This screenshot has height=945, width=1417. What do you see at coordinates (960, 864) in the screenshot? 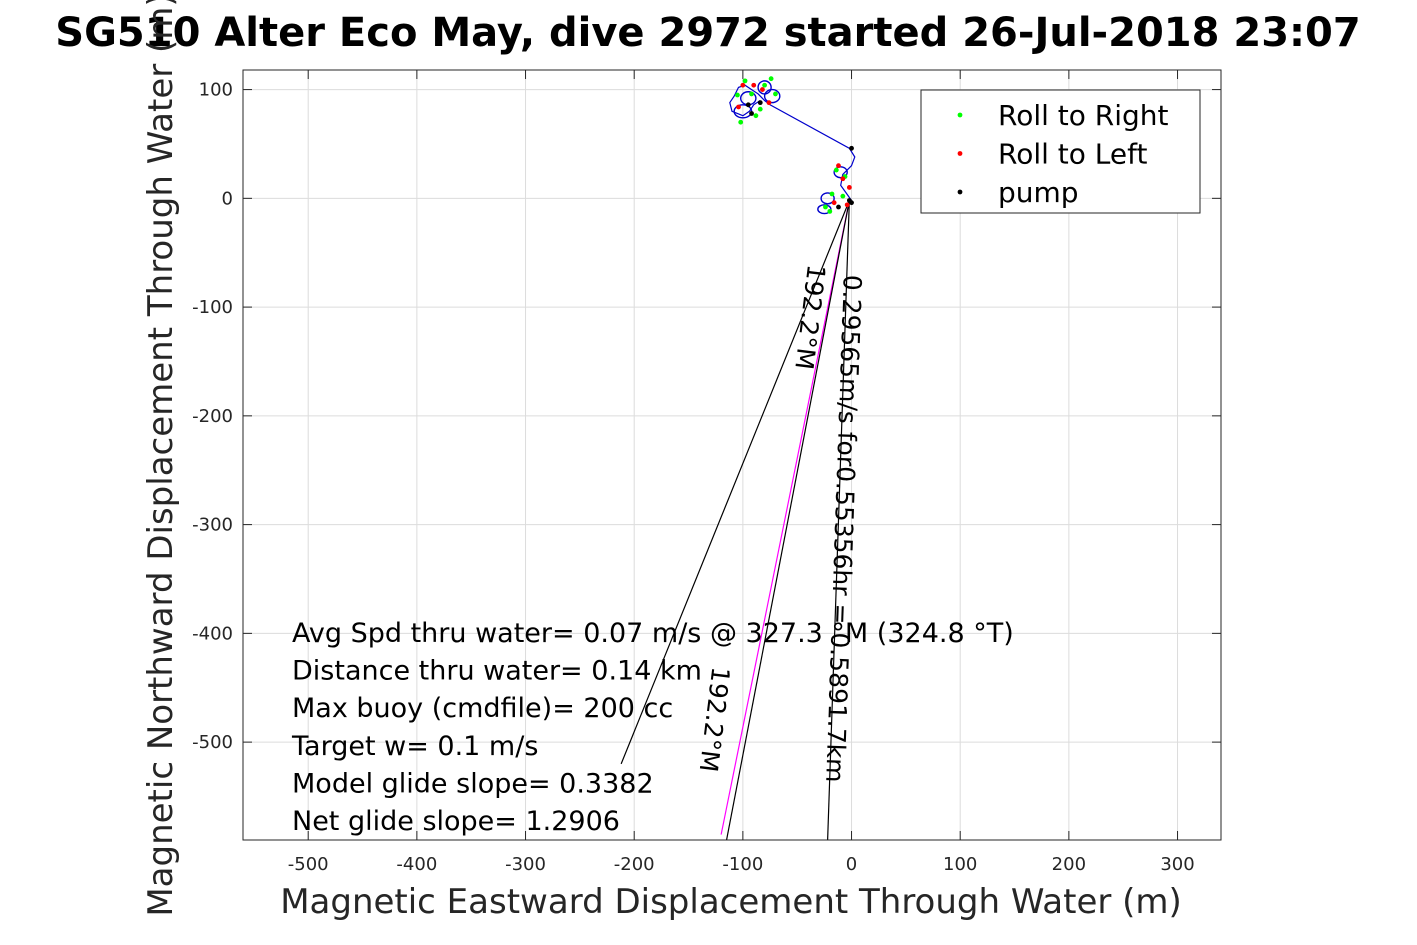
I see `x-tick-label: 100` at bounding box center [960, 864].